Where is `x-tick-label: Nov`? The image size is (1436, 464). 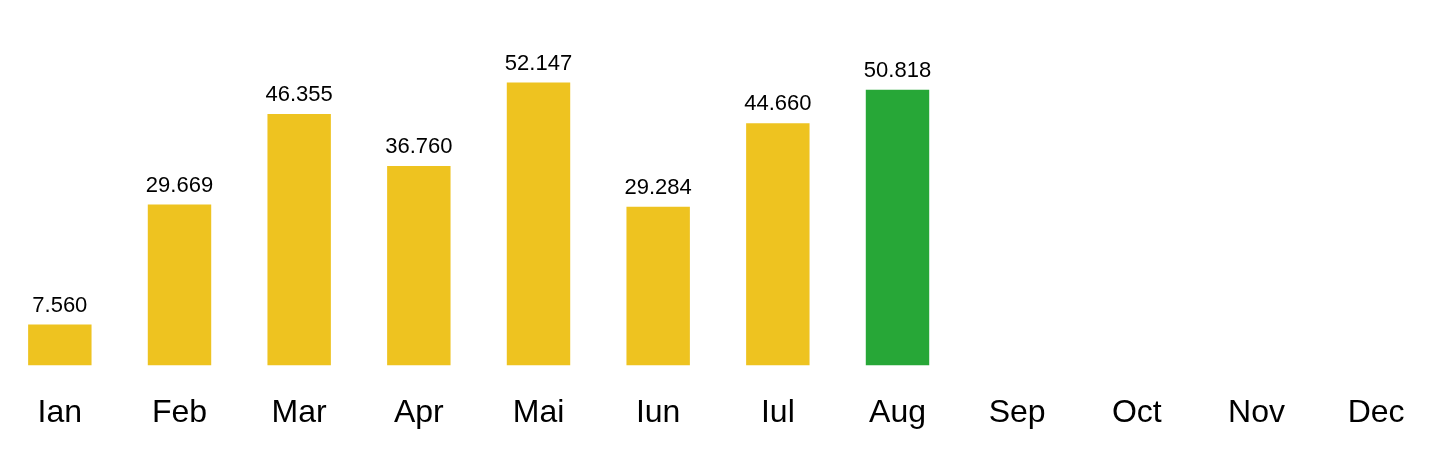 x-tick-label: Nov is located at coordinates (1256, 410).